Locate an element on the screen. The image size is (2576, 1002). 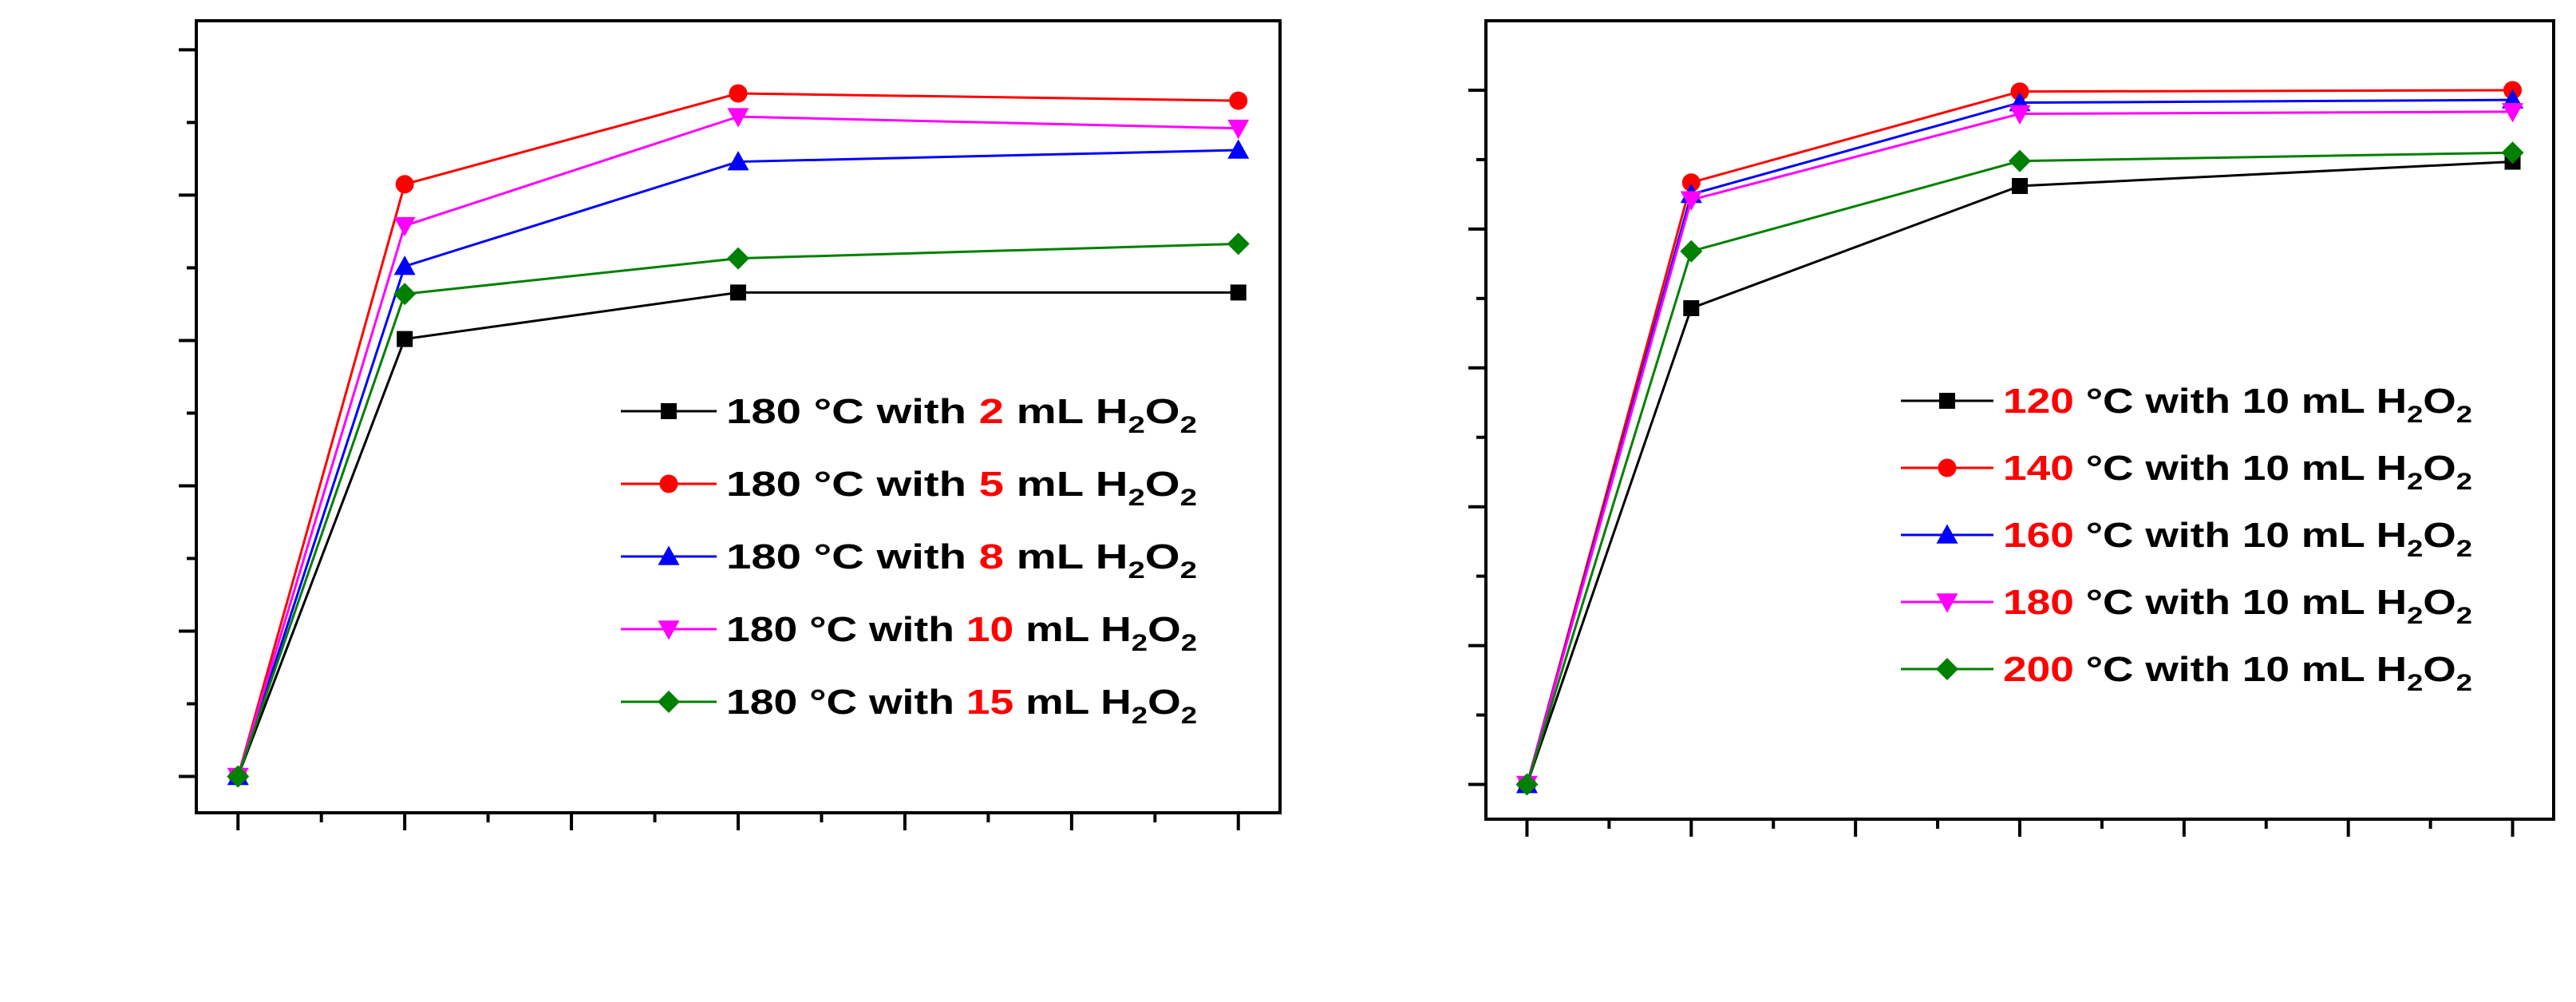
legend-highlight: 10 is located at coordinates (989, 629).